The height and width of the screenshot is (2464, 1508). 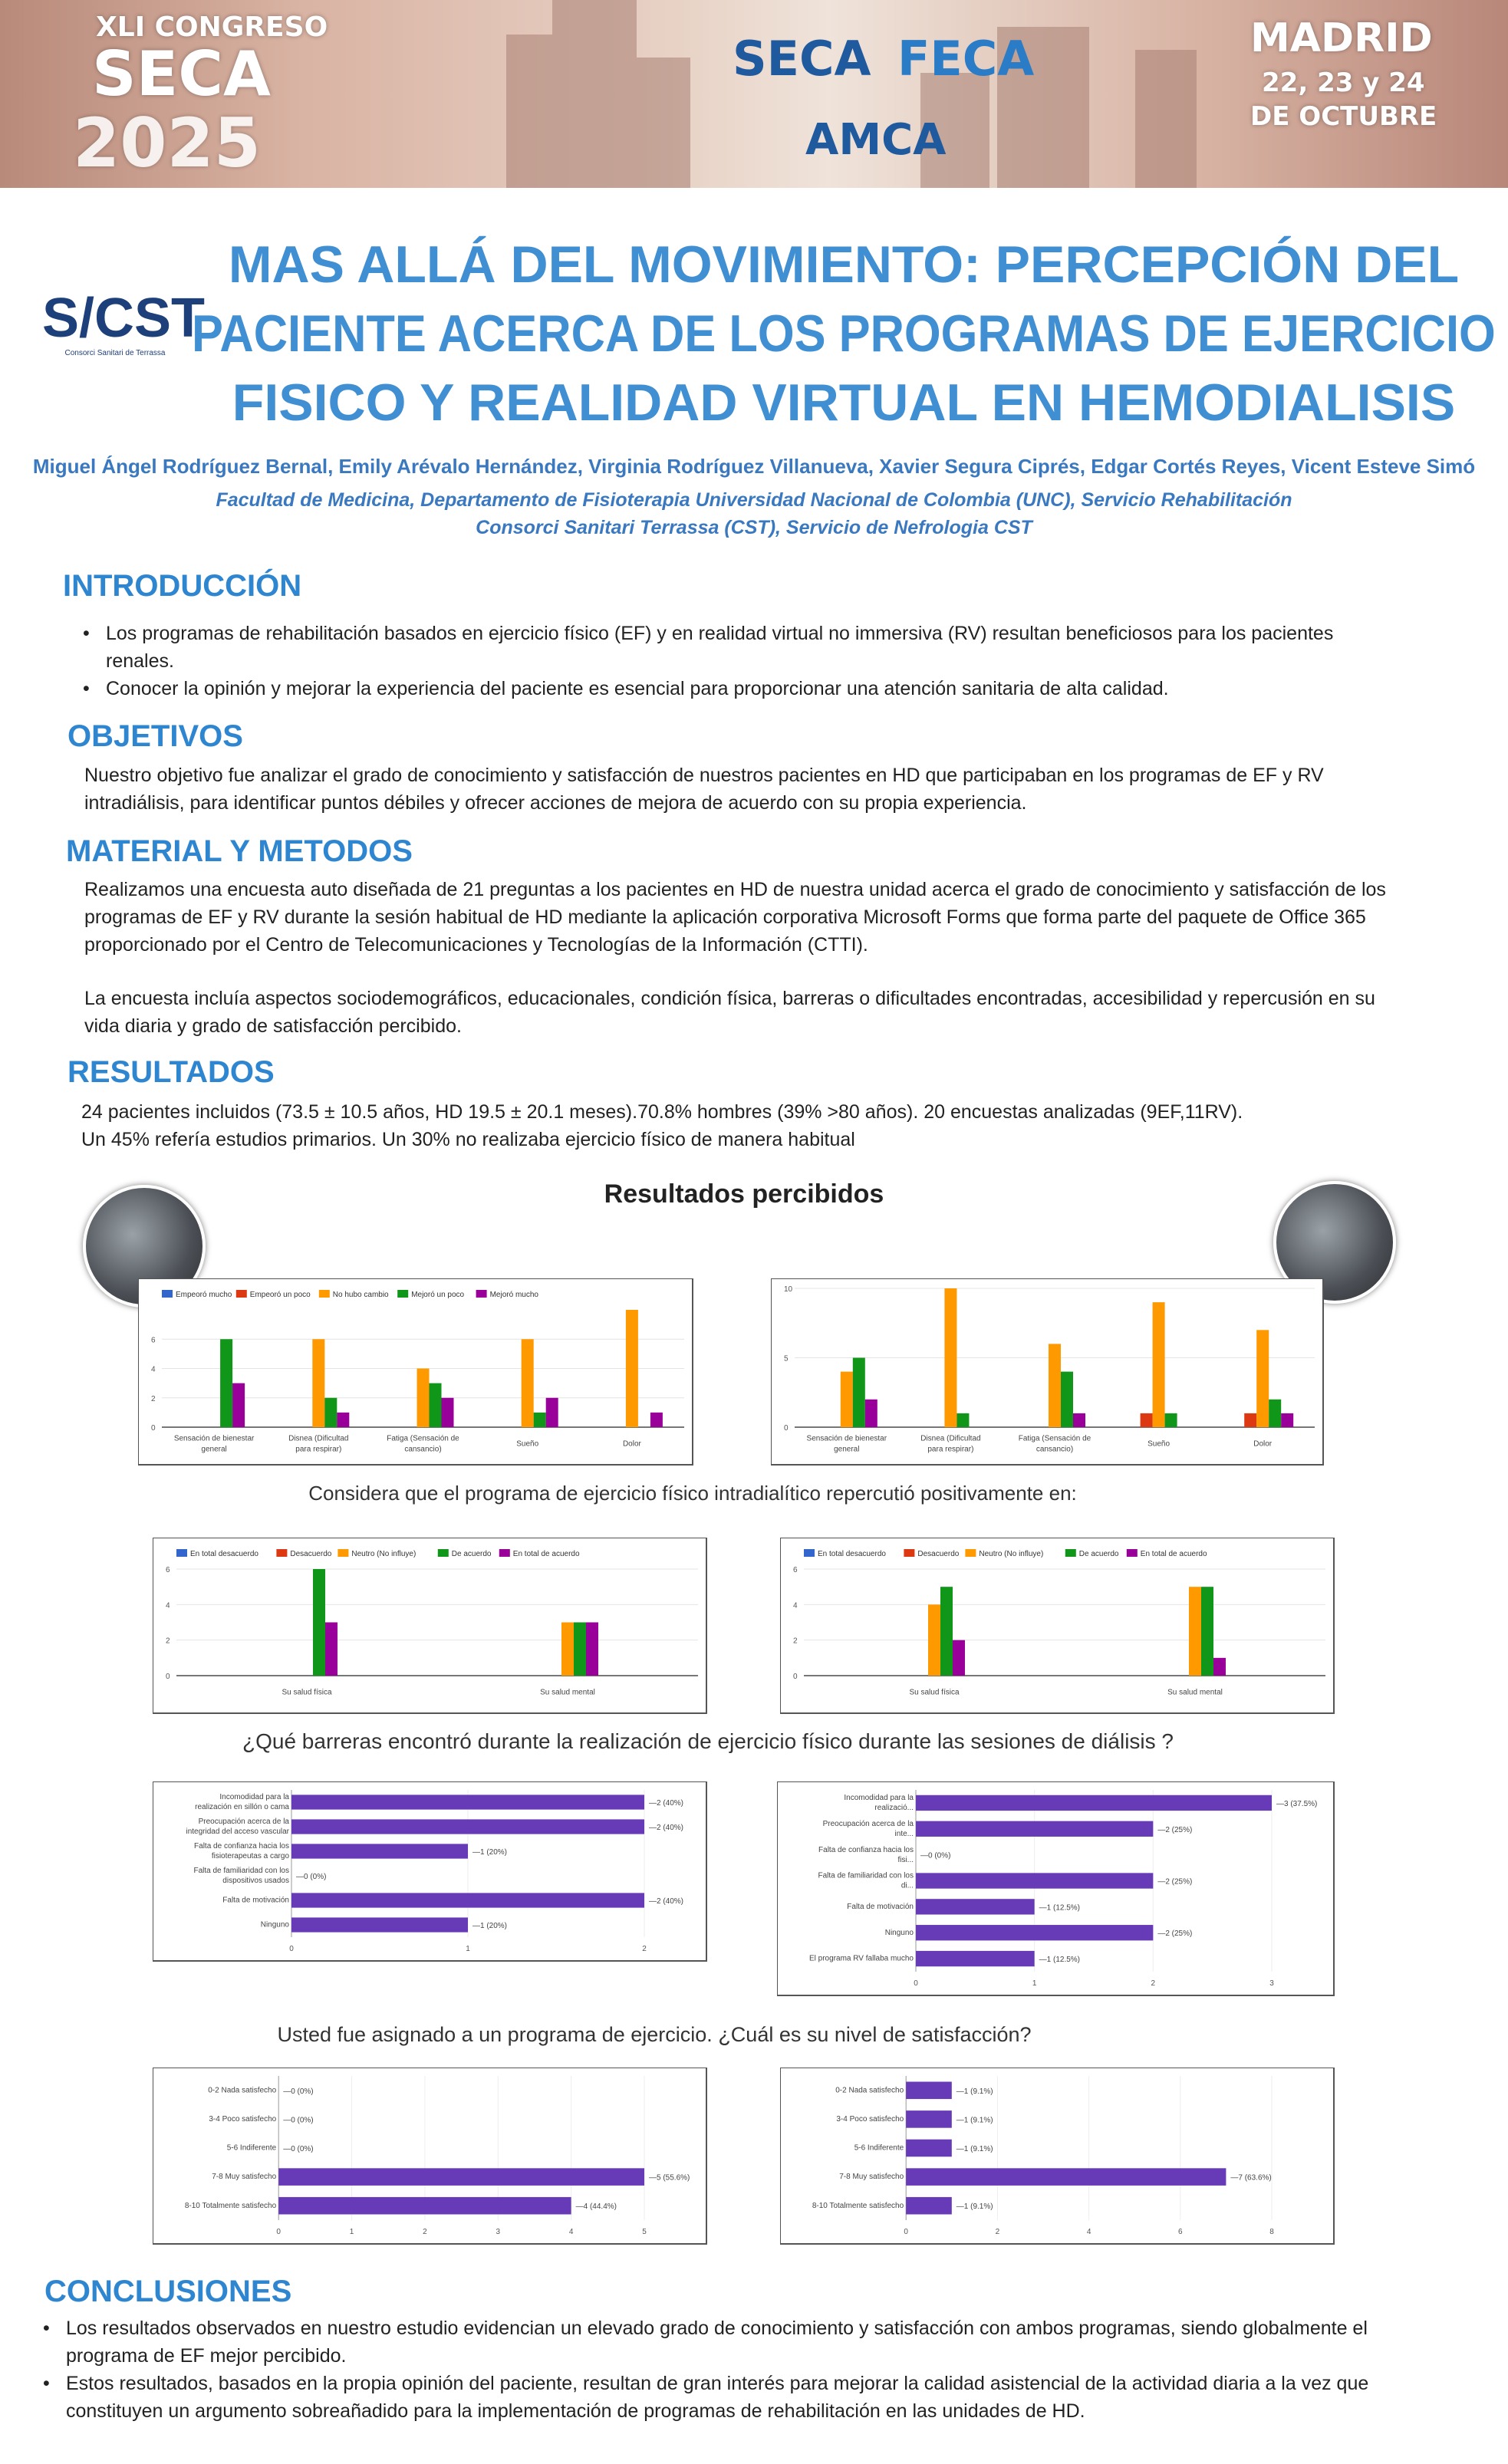 I want to click on title-line: MAS ALLÁ DEL MOVIMIENTO: PERCEPCIÓN DEL, so click(x=844, y=264).